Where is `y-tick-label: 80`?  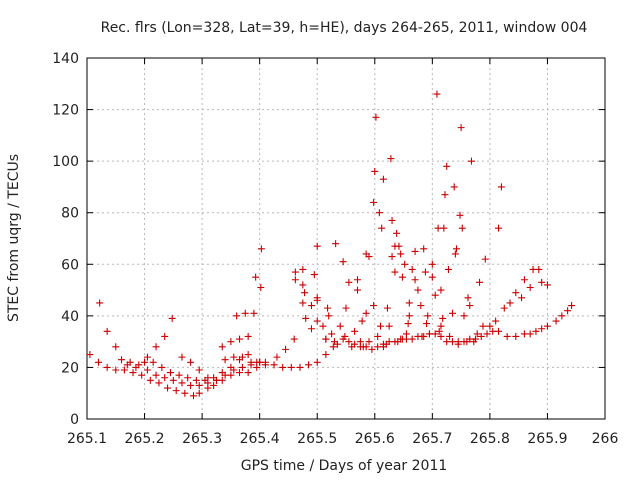
y-tick-label: 80 is located at coordinates (70, 214).